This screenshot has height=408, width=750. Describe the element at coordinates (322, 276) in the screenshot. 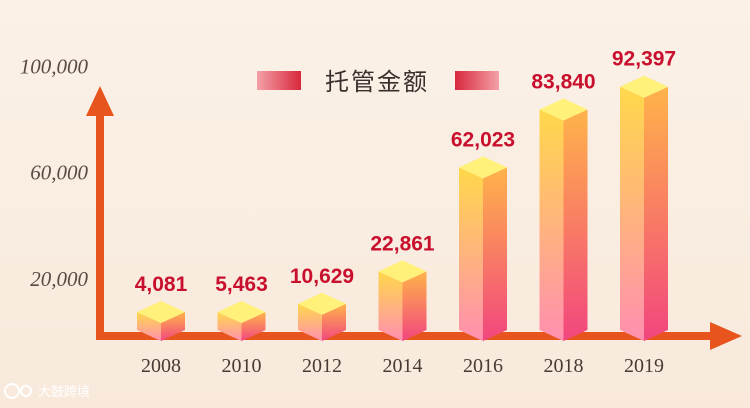

I see `value-label: 10,629` at that location.